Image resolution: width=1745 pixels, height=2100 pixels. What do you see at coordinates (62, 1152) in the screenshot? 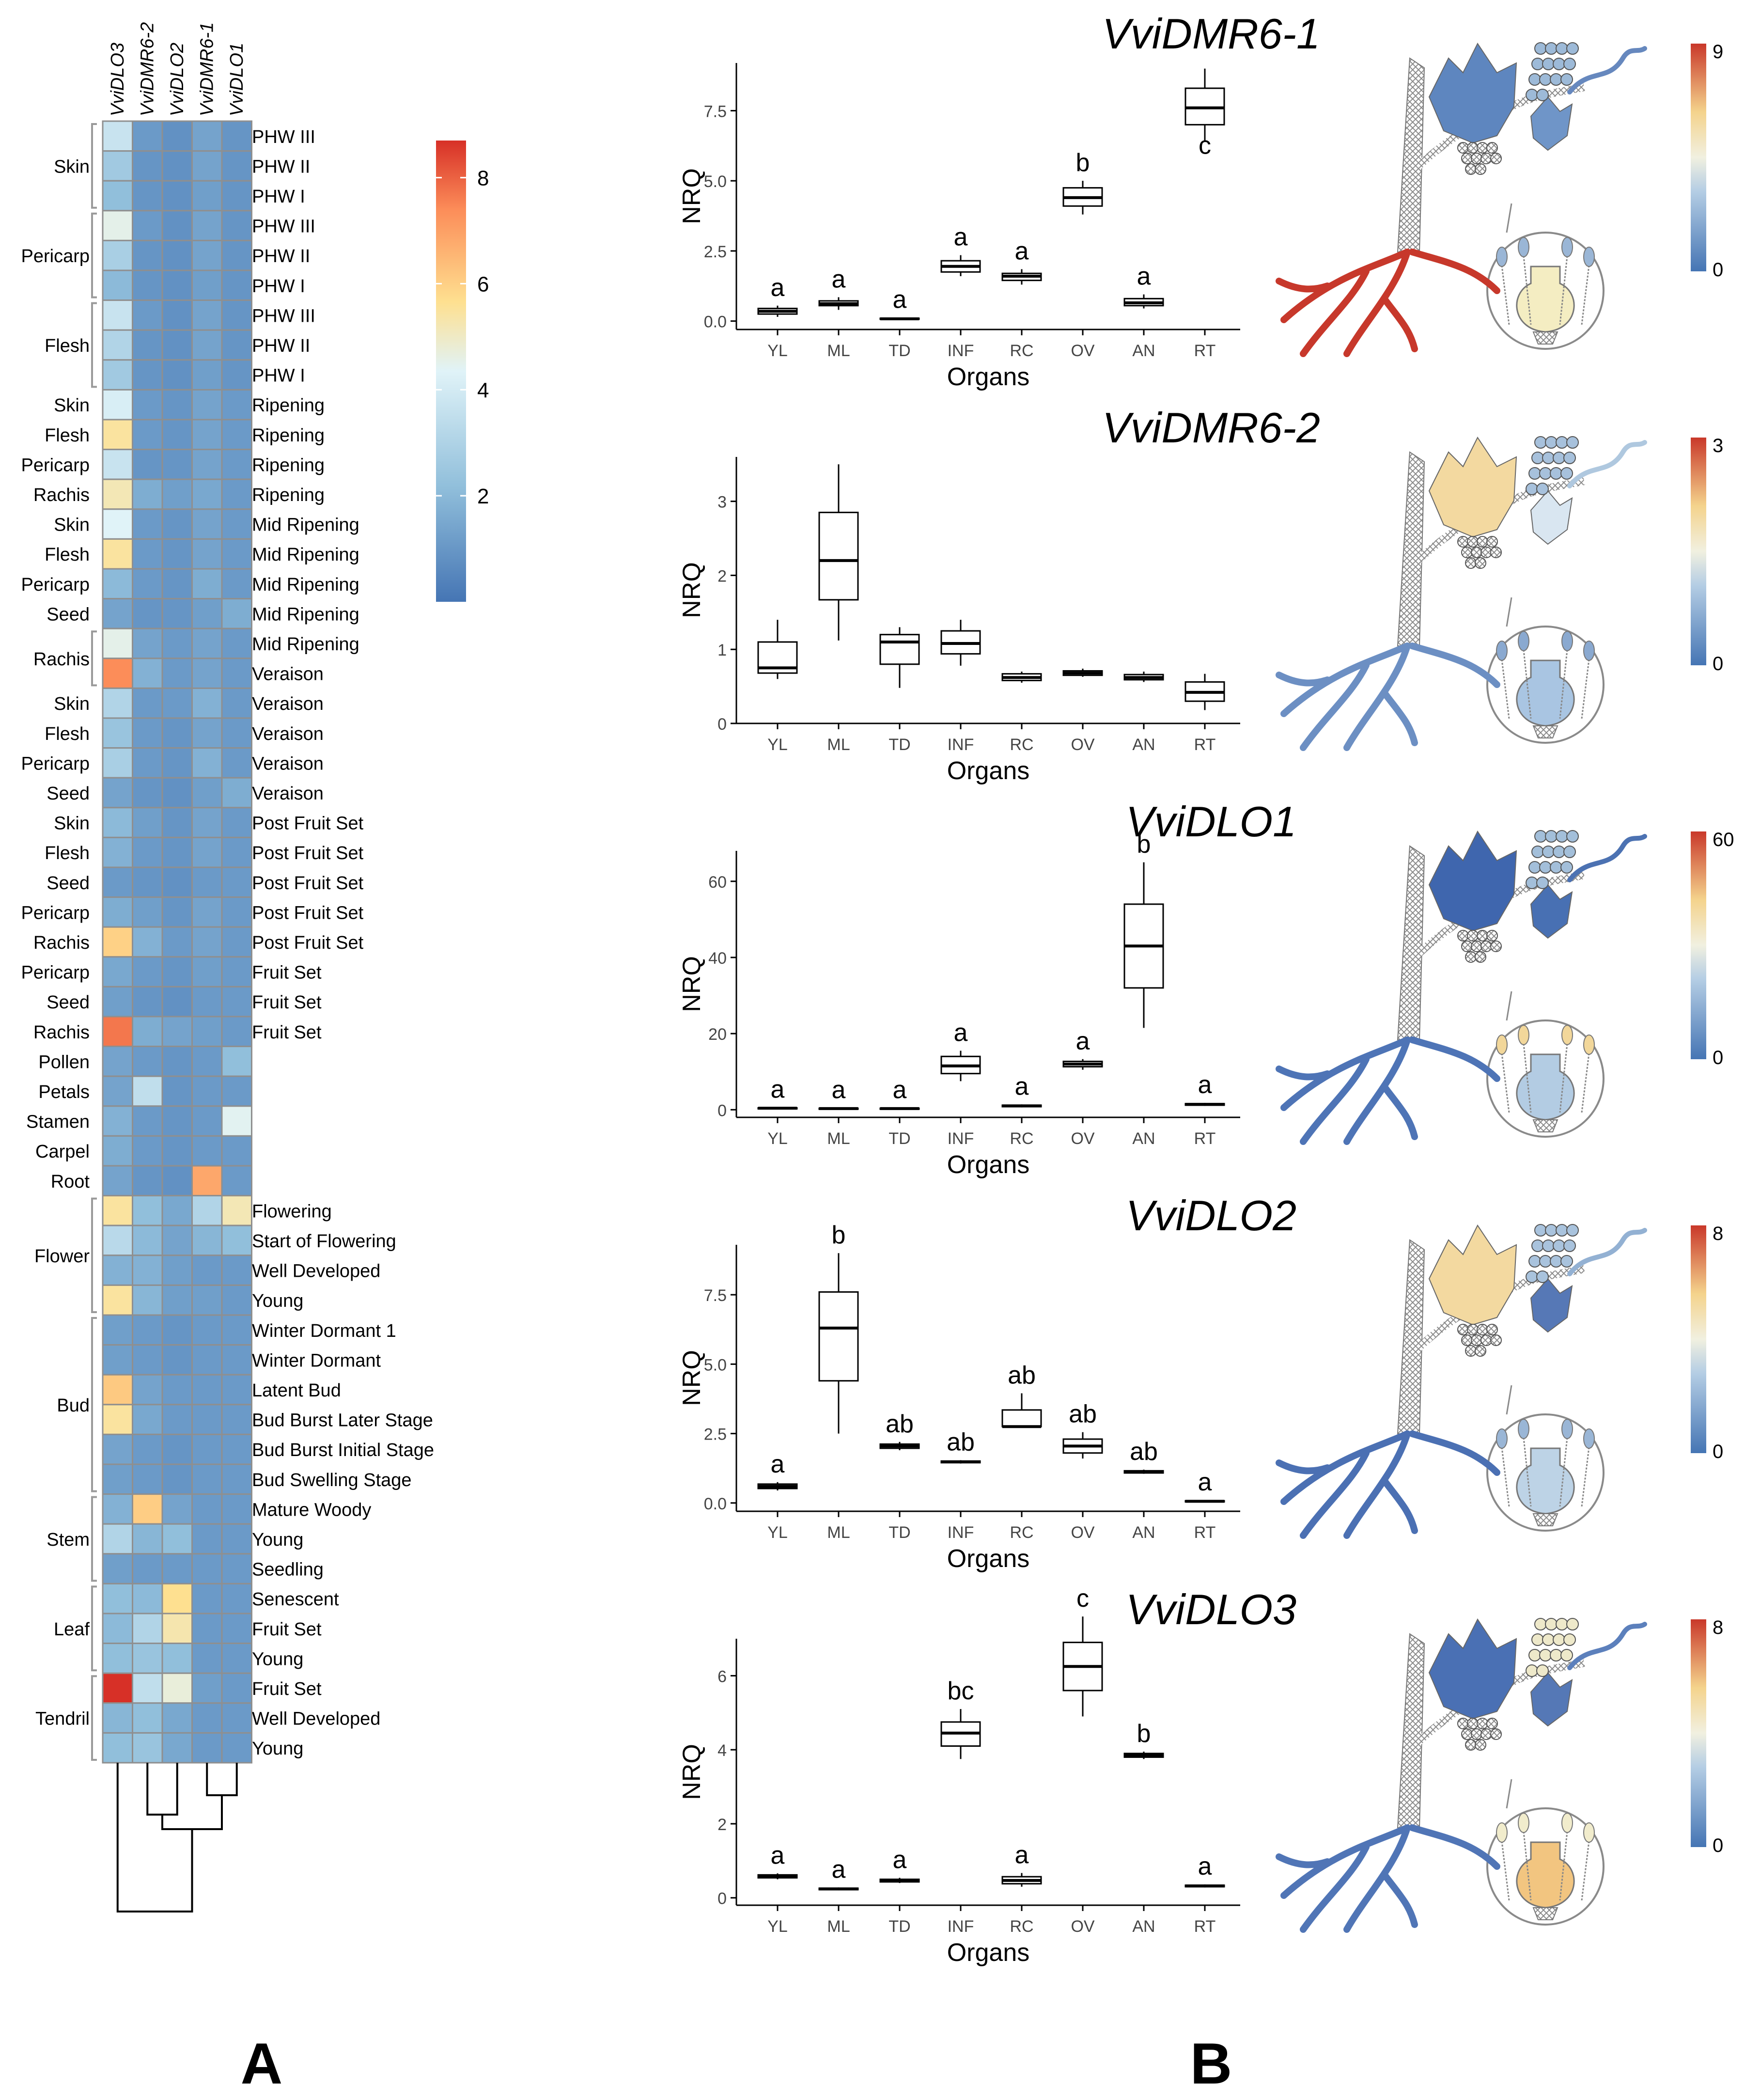
I see `tissue-label: Carpel` at bounding box center [62, 1152].